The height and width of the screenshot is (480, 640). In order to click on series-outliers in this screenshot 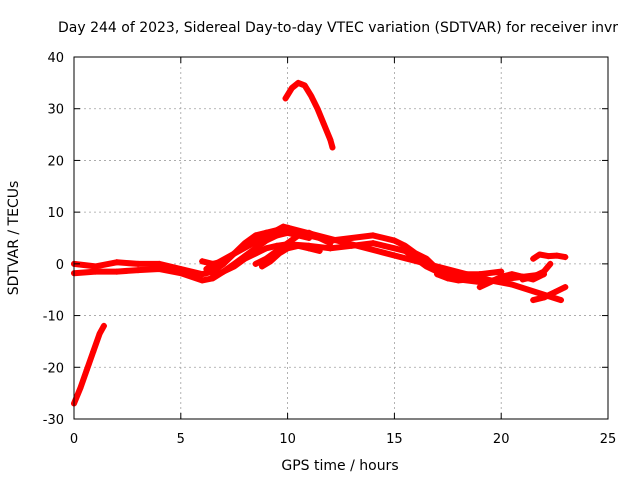, I will do `click(384, 263)`.